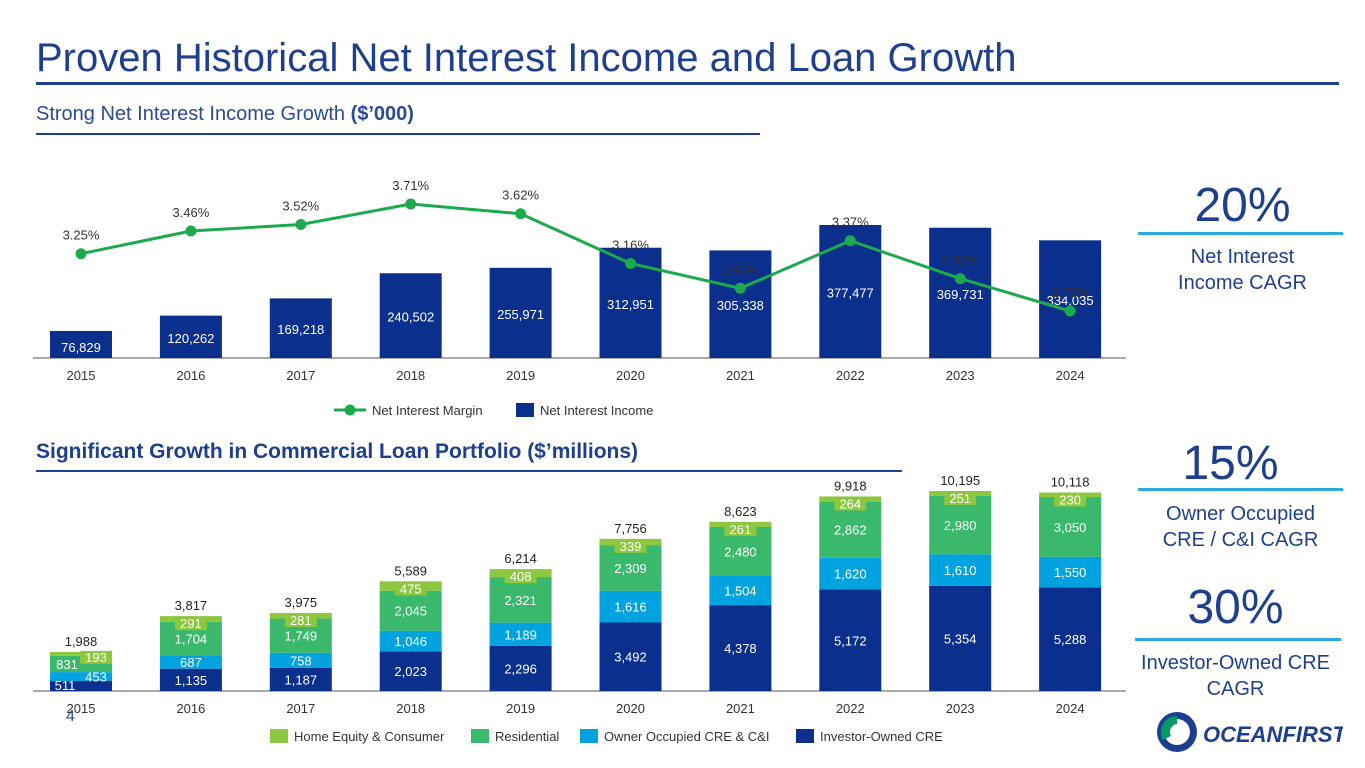 Image resolution: width=1365 pixels, height=768 pixels. Describe the element at coordinates (1242, 257) in the screenshot. I see `kpi-nii-label-line1: Net Interest` at that location.